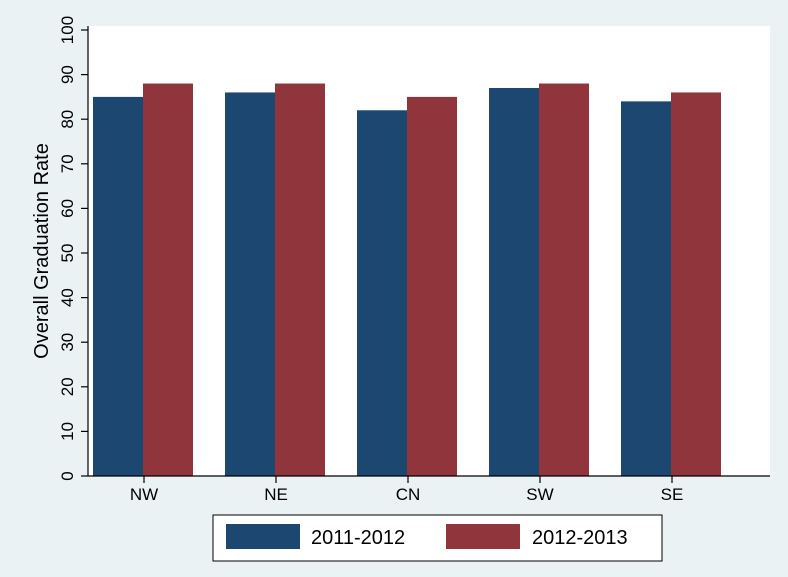 The height and width of the screenshot is (577, 788). I want to click on legend-swatch-2011-2012, so click(263, 536).